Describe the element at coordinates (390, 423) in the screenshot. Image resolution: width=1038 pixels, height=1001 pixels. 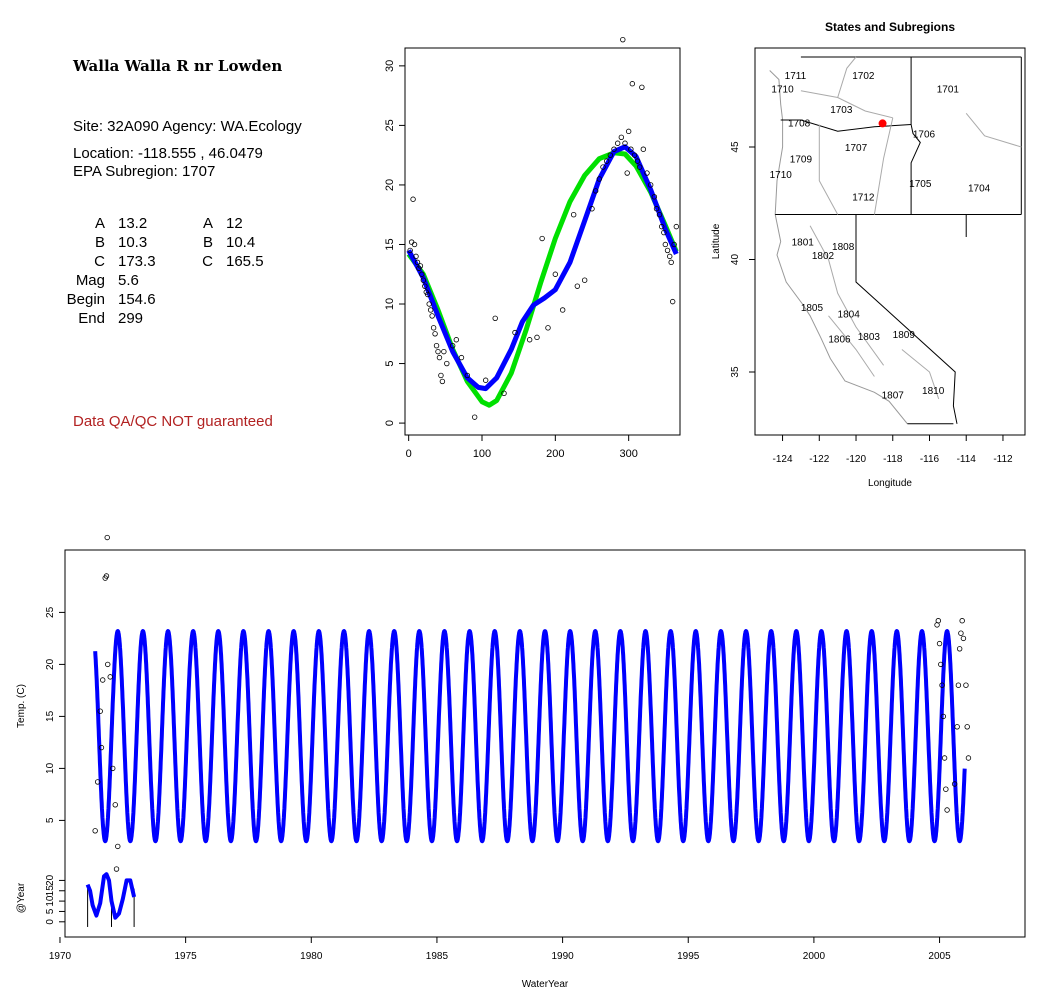
I see `y-tick-label: 0` at that location.